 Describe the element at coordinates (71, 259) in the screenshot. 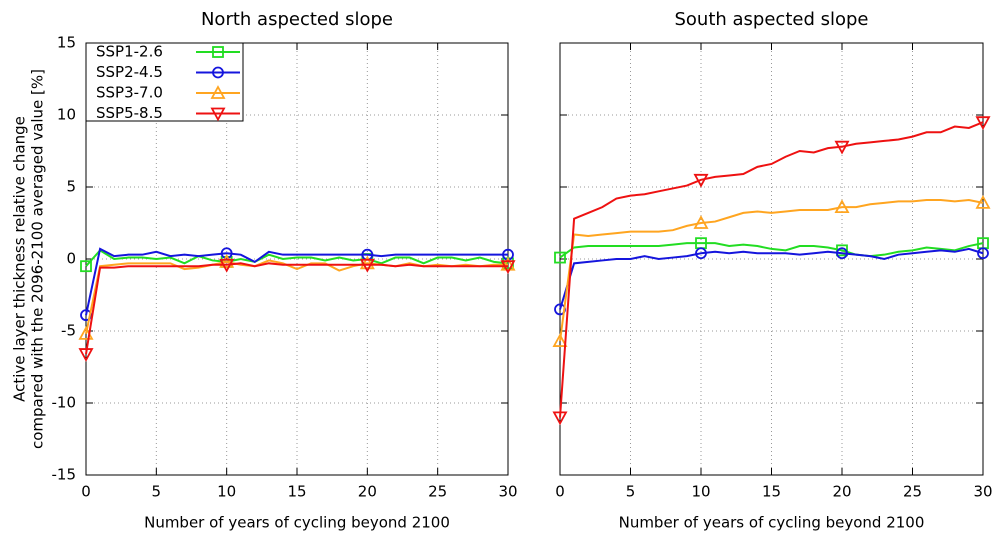

I see `y-tick-label: 0` at that location.